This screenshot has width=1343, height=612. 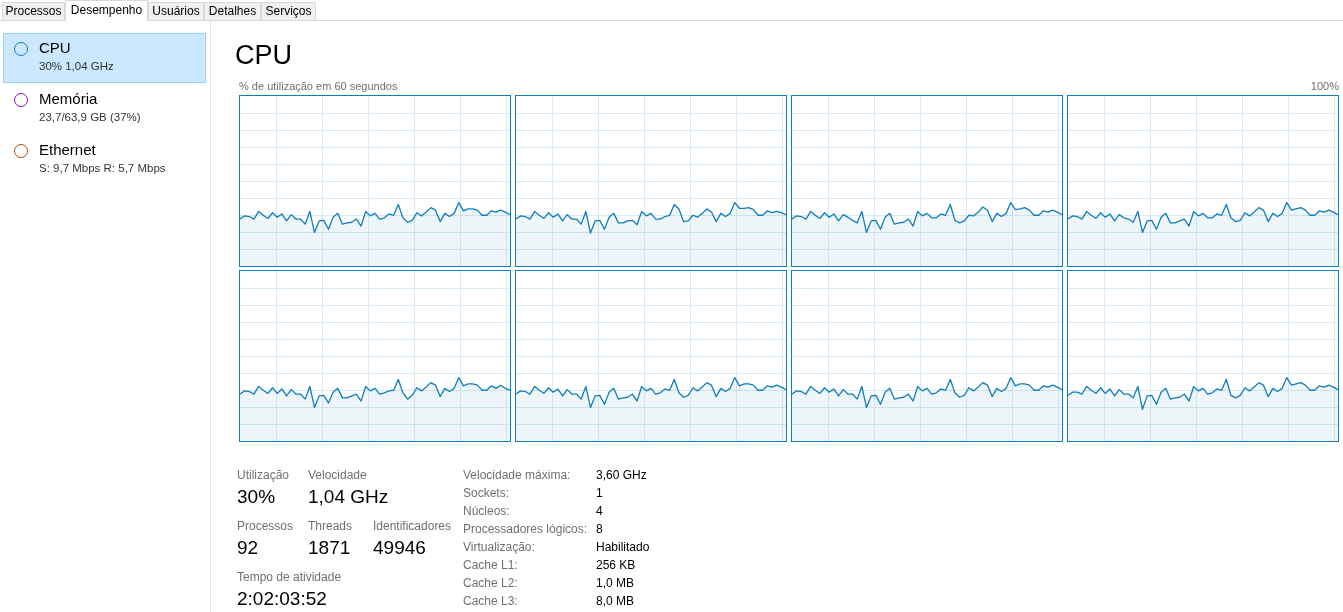 I want to click on text: Utilização, so click(x=263, y=475).